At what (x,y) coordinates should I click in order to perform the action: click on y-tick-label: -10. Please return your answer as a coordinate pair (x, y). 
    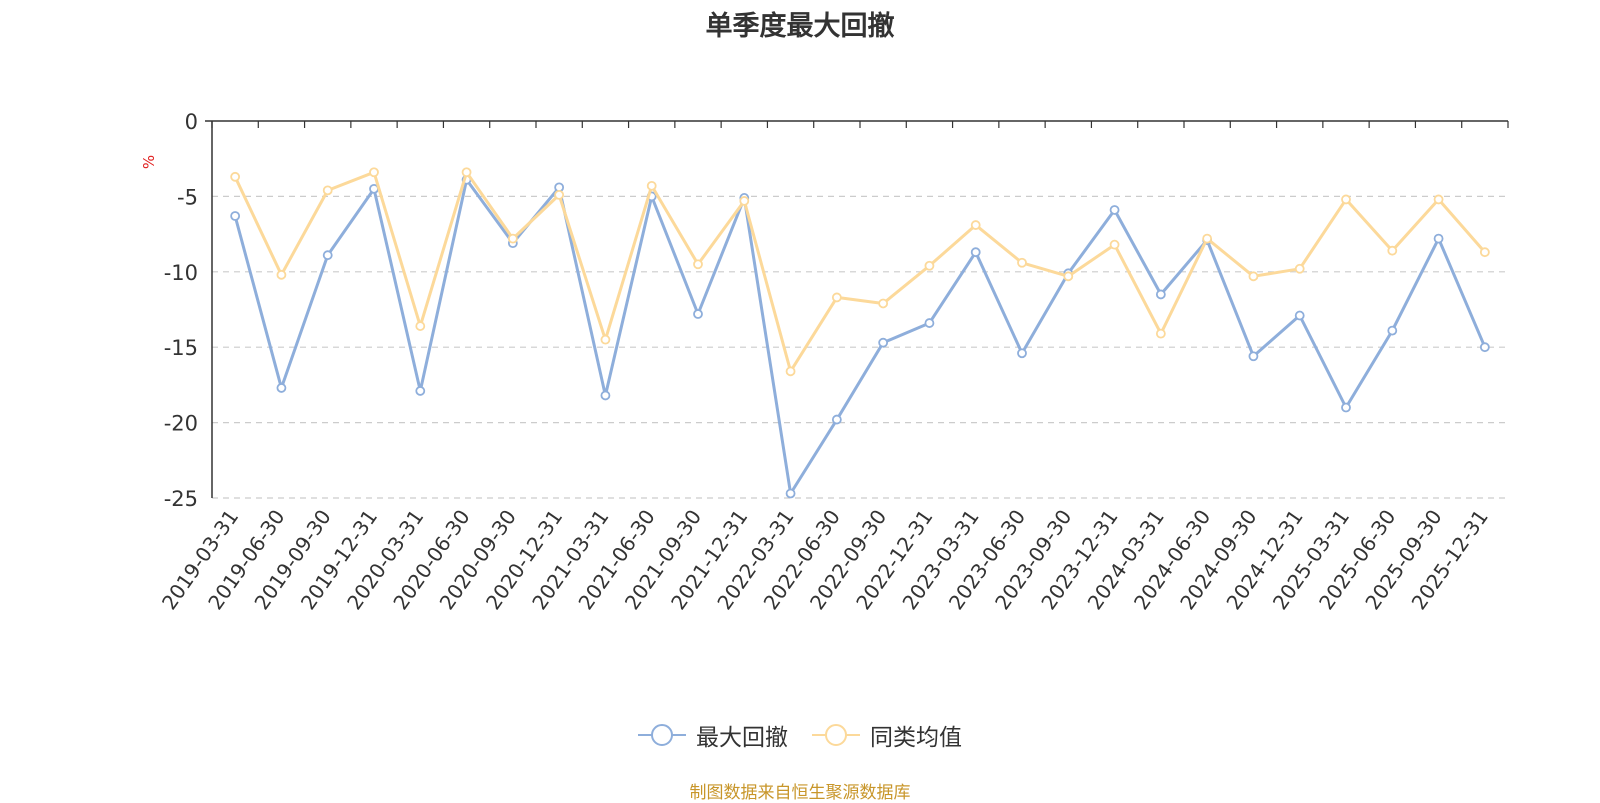
    Looking at the image, I should click on (181, 273).